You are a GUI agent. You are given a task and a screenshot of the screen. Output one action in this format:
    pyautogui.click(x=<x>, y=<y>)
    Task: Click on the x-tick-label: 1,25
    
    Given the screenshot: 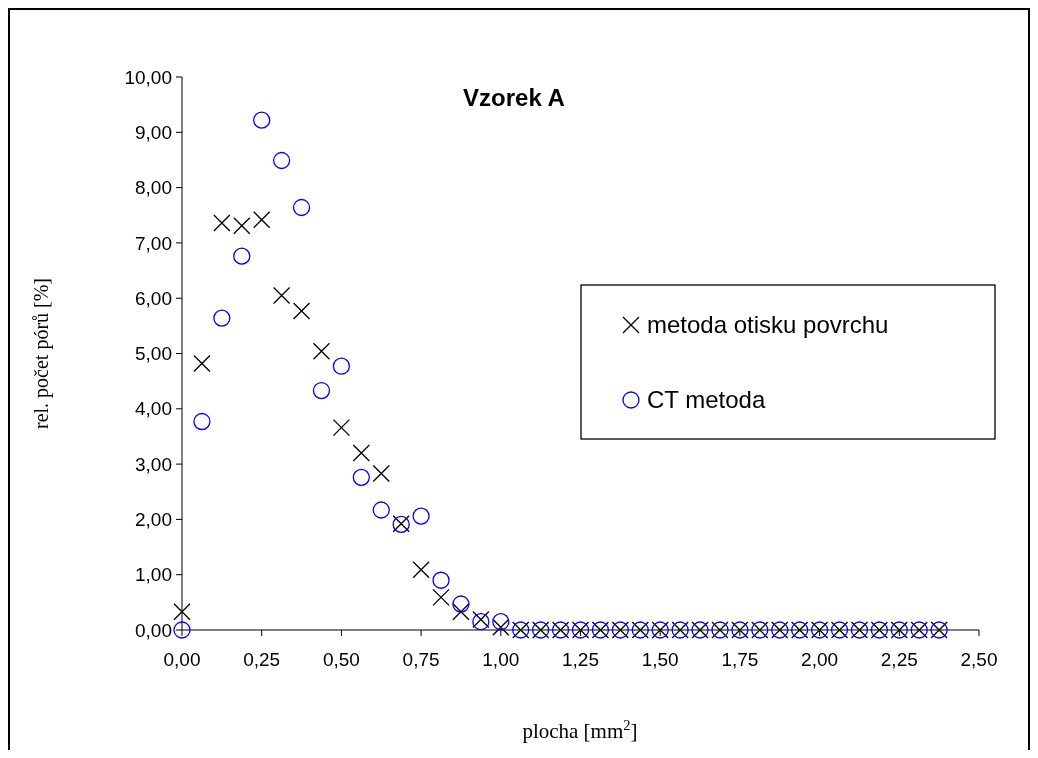 What is the action you would take?
    pyautogui.click(x=580, y=659)
    